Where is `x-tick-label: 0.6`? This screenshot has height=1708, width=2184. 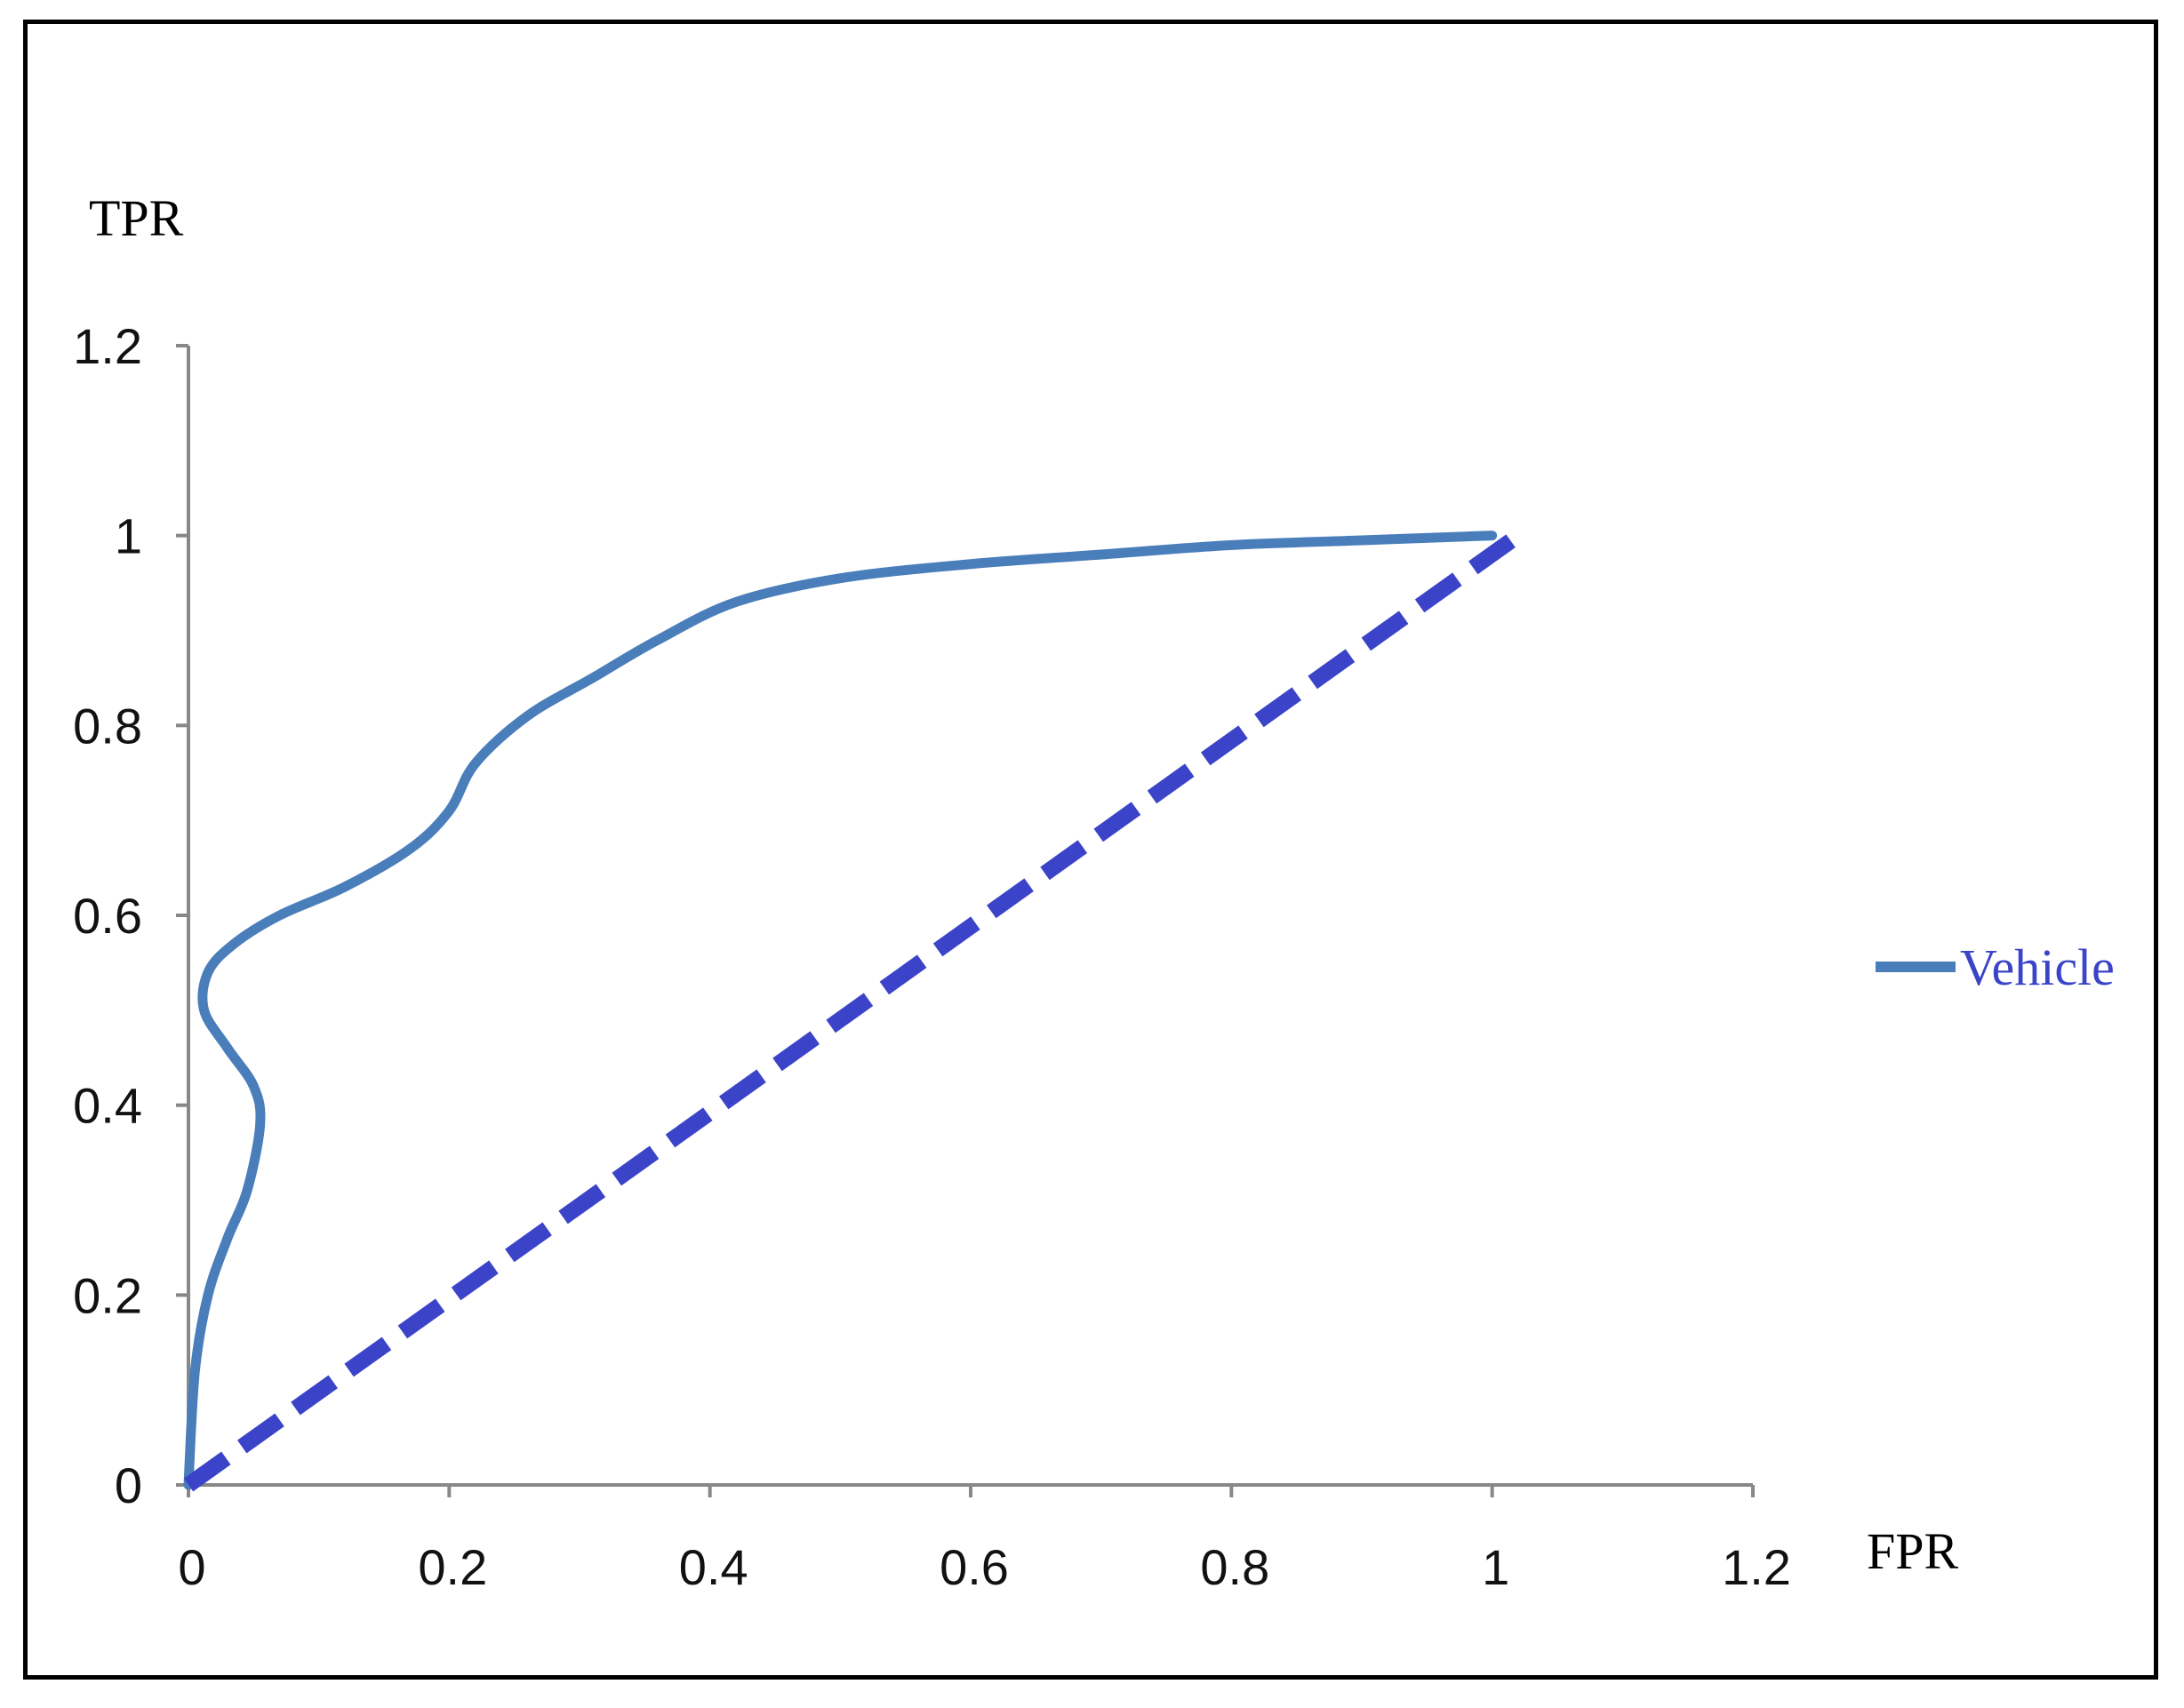 x-tick-label: 0.6 is located at coordinates (974, 1567).